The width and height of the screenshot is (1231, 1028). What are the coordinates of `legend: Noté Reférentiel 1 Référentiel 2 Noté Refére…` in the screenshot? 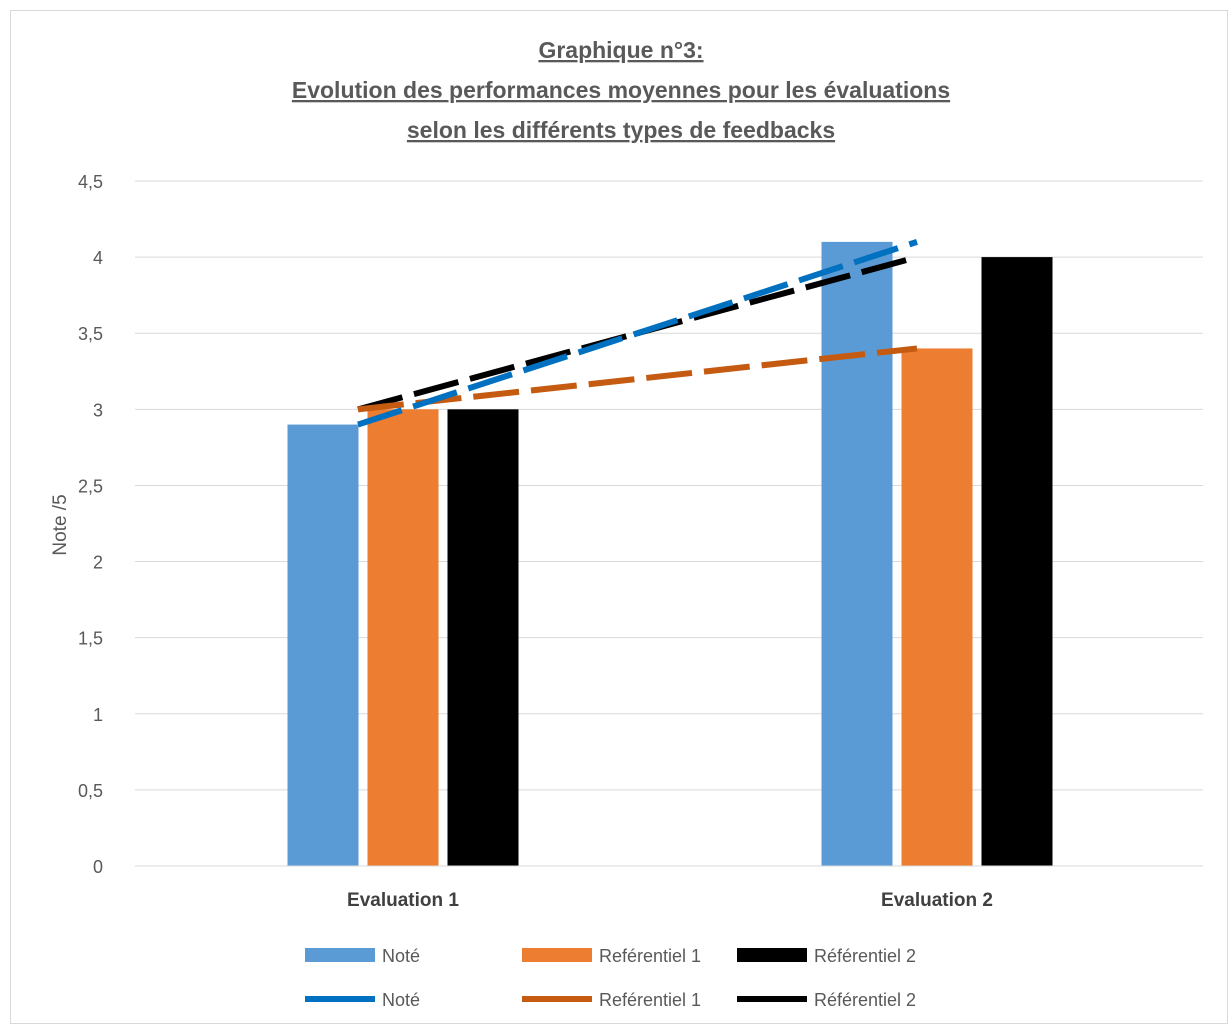 It's located at (610, 978).